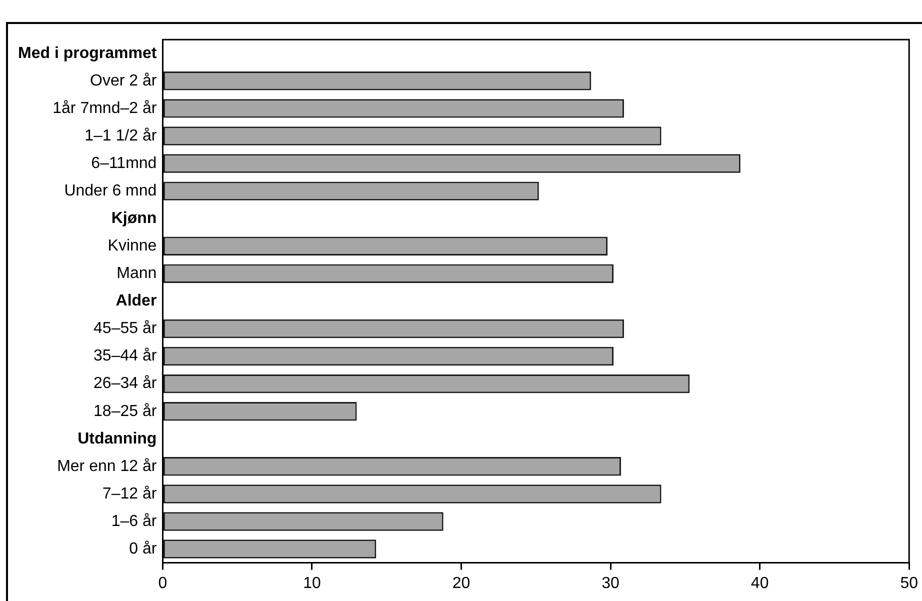 The image size is (922, 601). Describe the element at coordinates (134, 218) in the screenshot. I see `y-tick-label: Kjønn` at that location.